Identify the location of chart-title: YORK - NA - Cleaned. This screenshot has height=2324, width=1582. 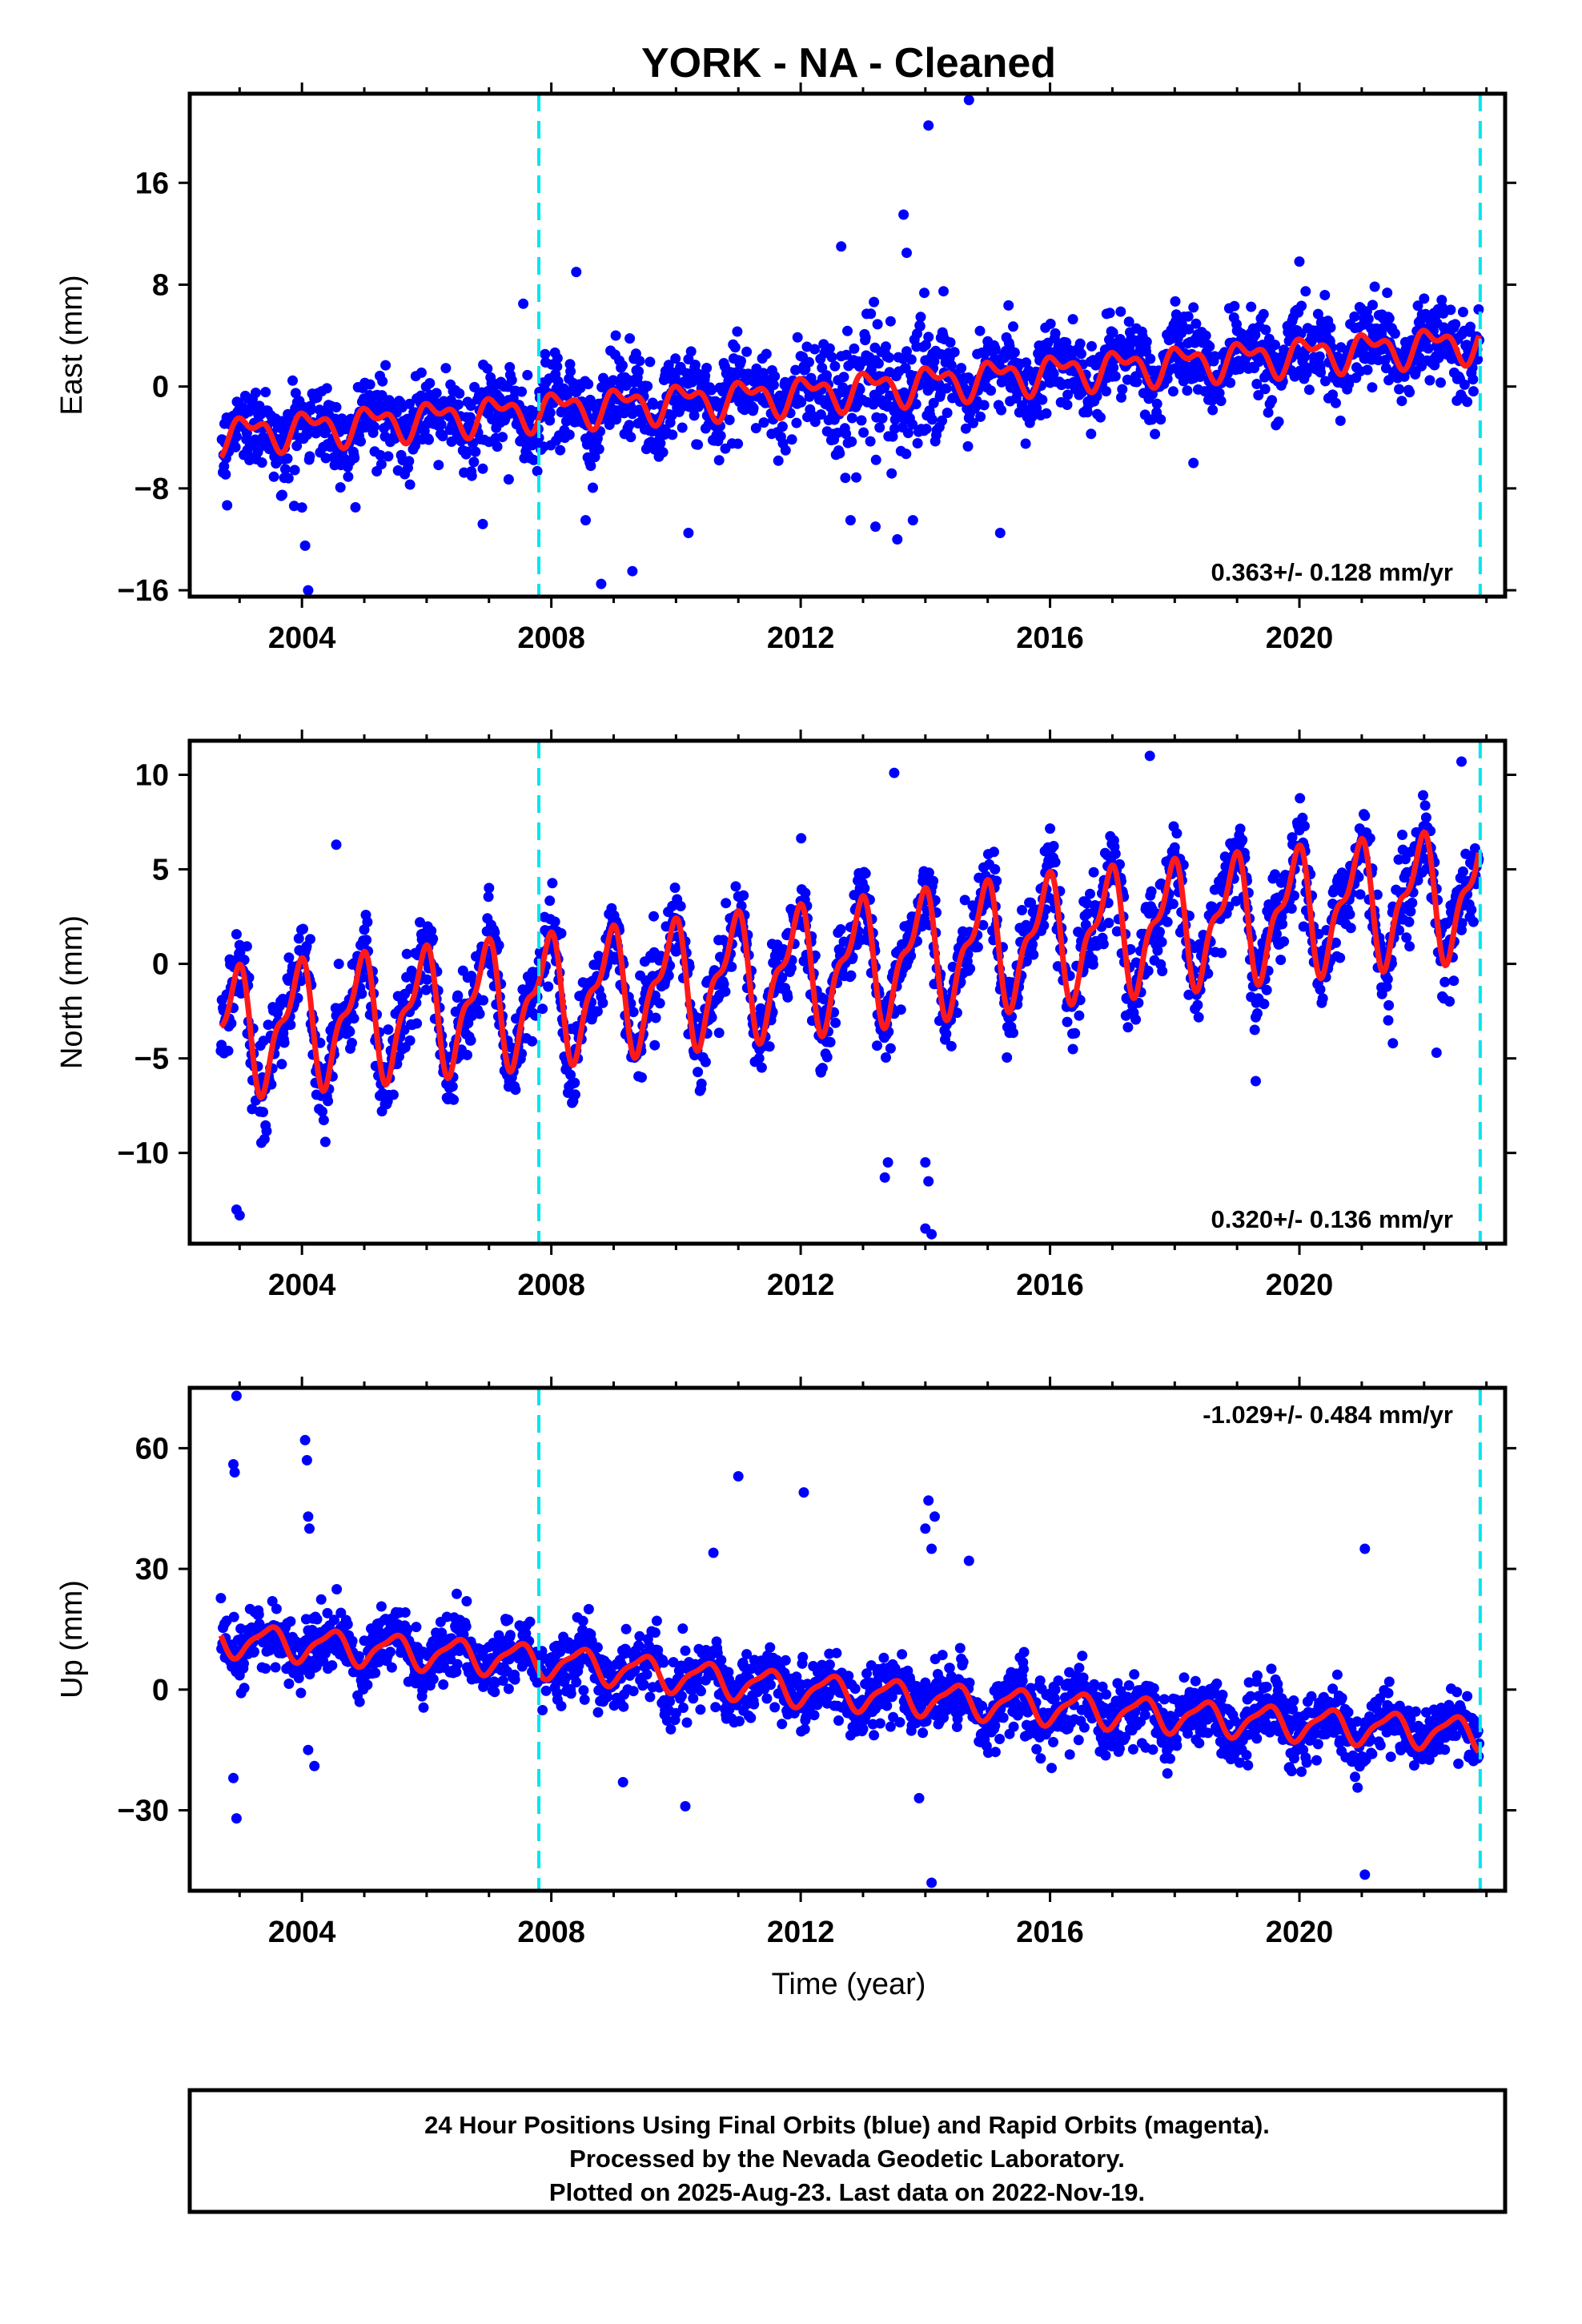
(848, 63).